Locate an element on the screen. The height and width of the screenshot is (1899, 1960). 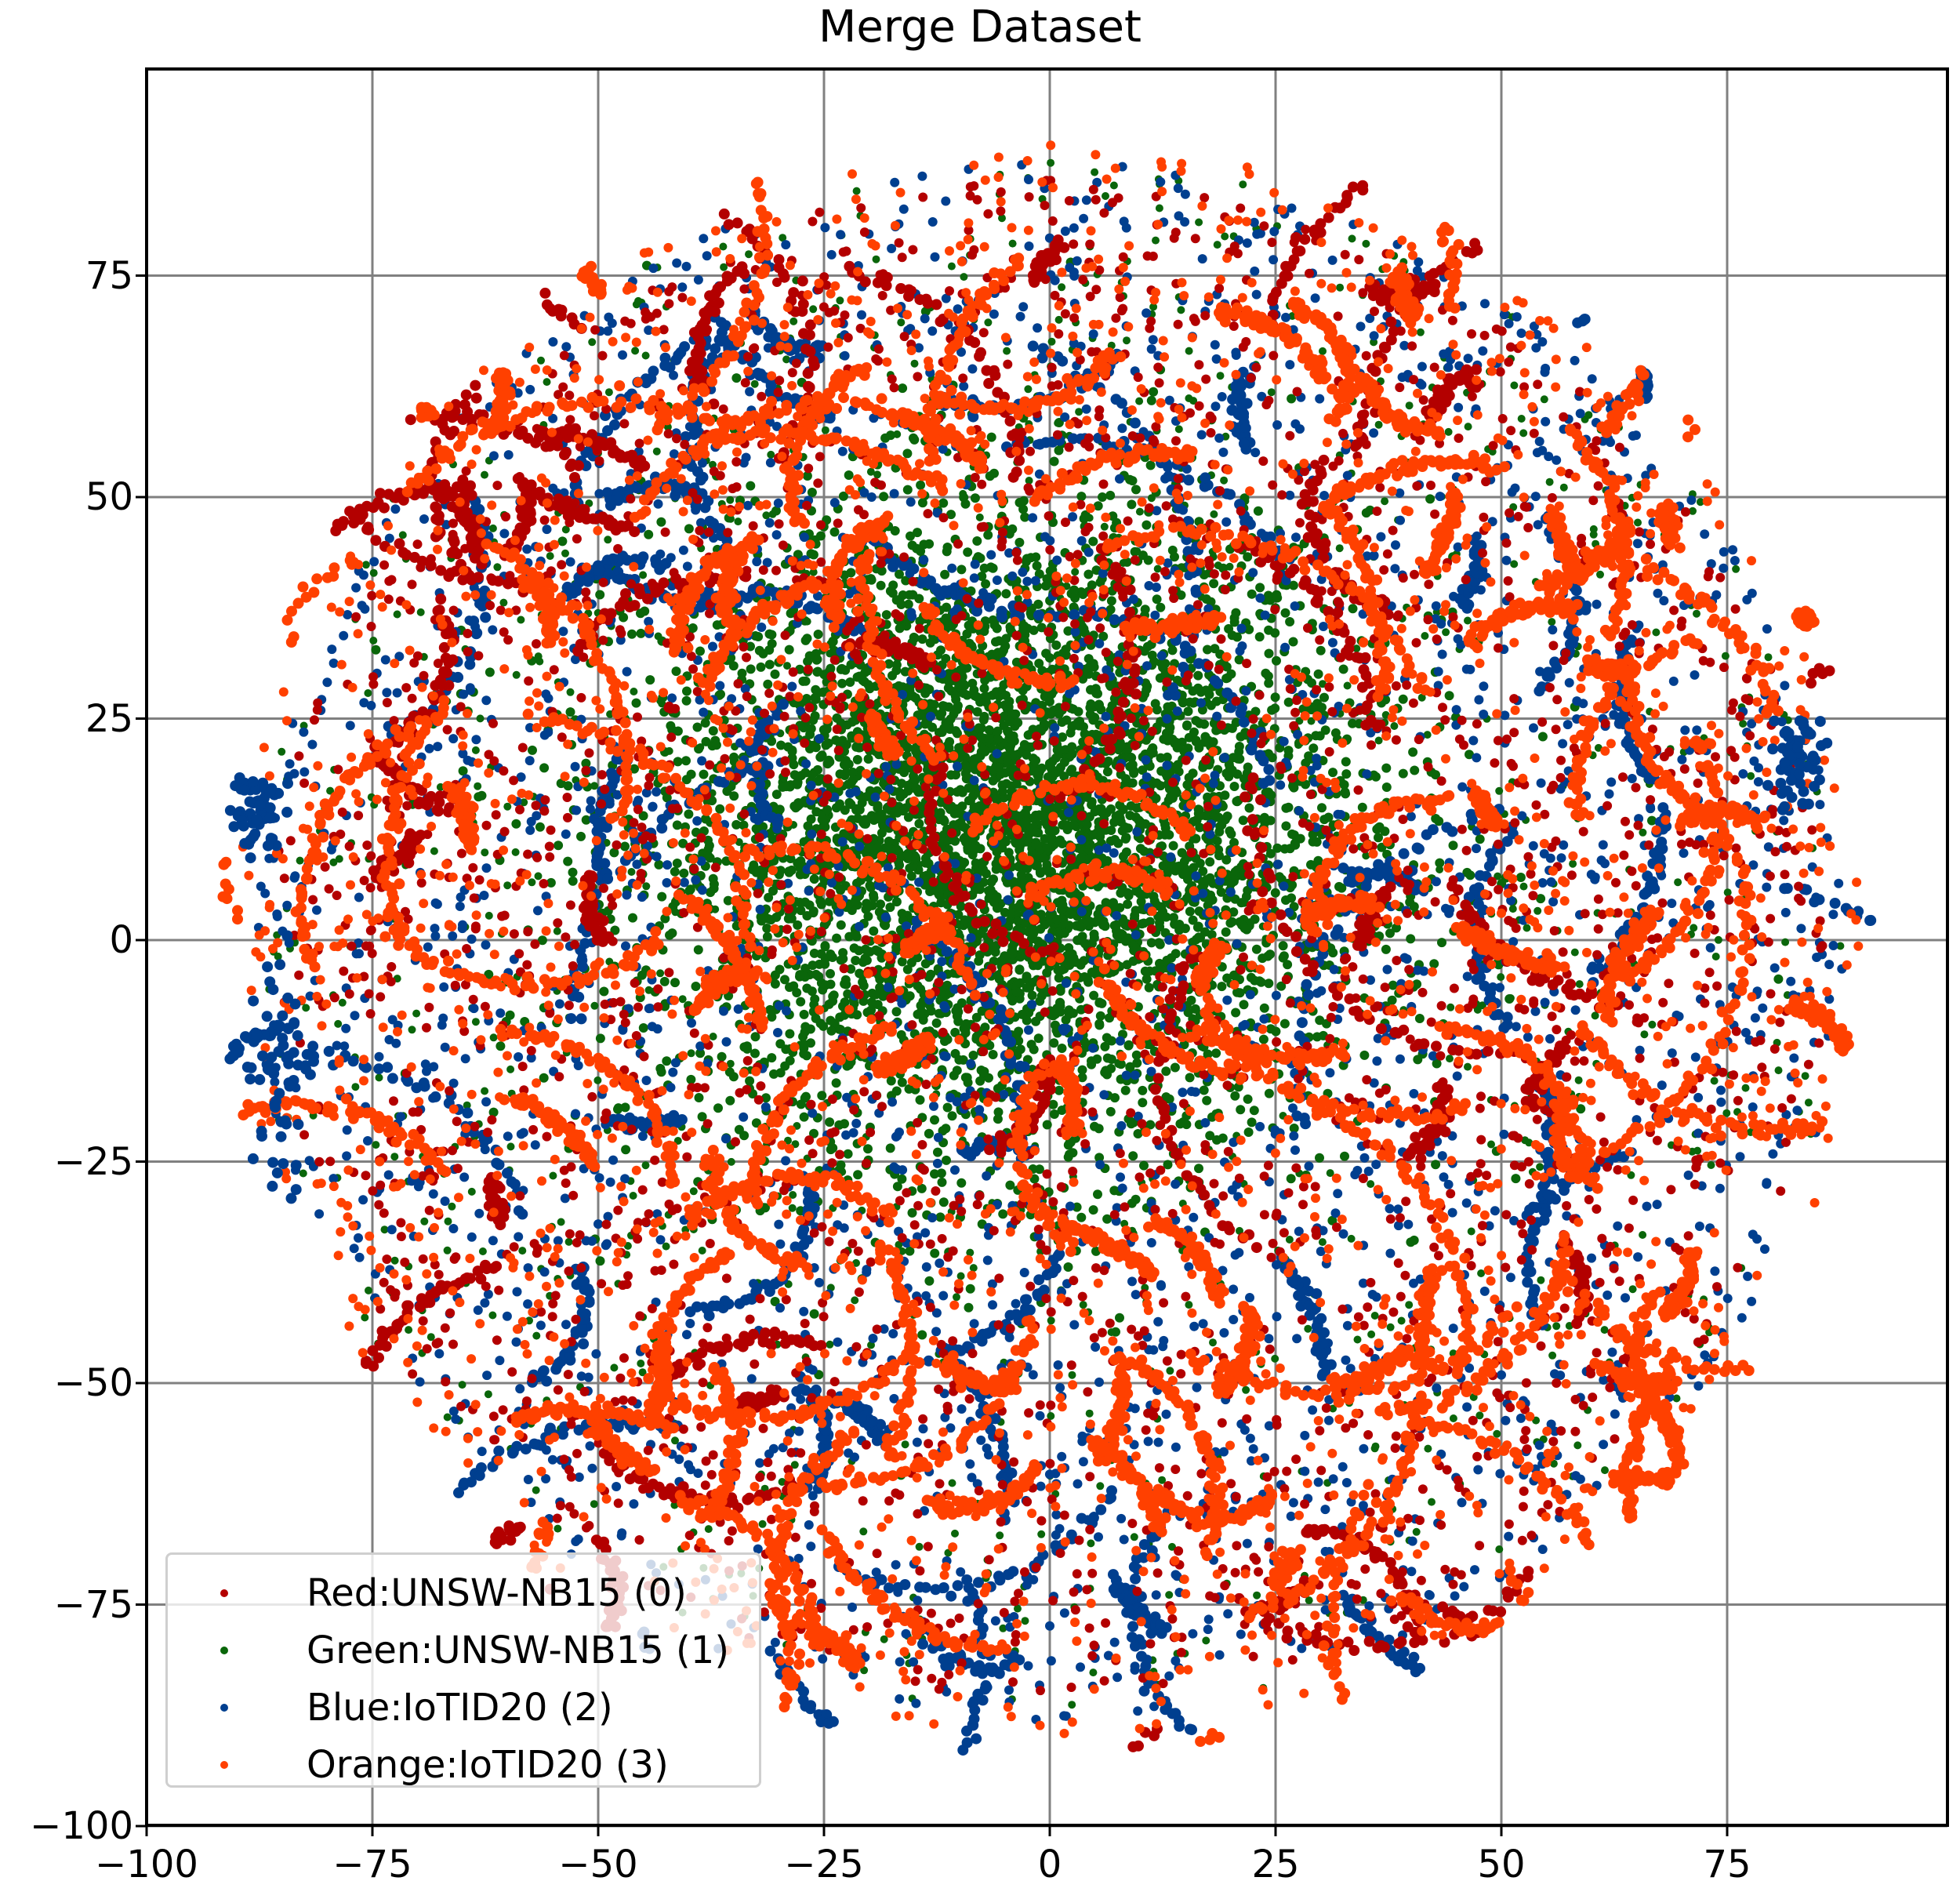
x-tick-label: −75 is located at coordinates (372, 1864).